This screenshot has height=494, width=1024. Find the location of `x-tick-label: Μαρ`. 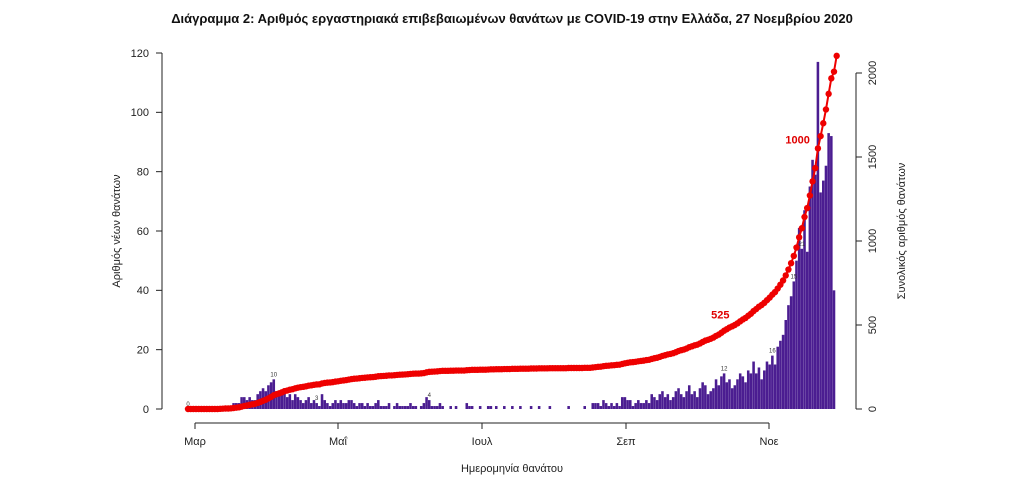

x-tick-label: Μαρ is located at coordinates (195, 442).